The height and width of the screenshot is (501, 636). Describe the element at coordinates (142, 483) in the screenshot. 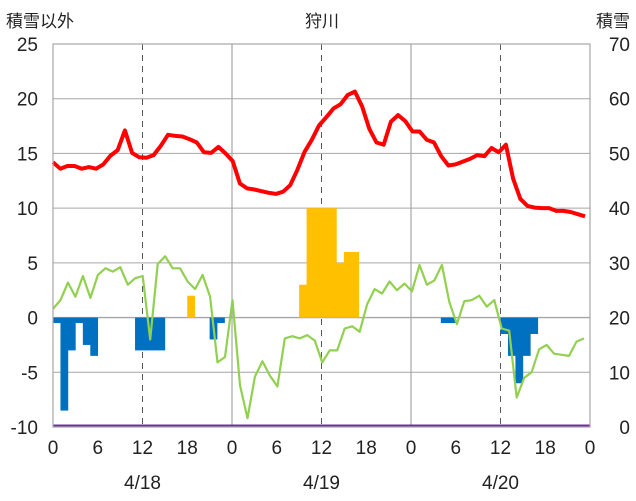

I see `date-label: 4/18` at that location.